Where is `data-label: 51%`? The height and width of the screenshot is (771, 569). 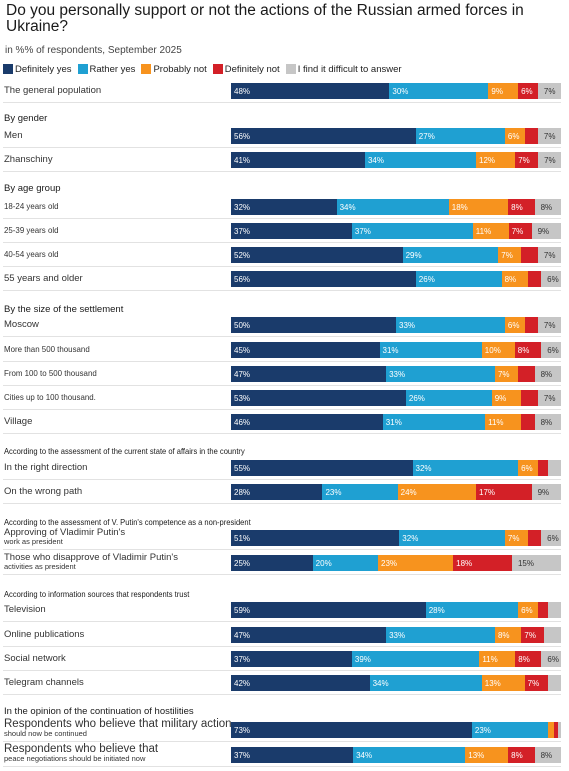 data-label: 51% is located at coordinates (242, 538).